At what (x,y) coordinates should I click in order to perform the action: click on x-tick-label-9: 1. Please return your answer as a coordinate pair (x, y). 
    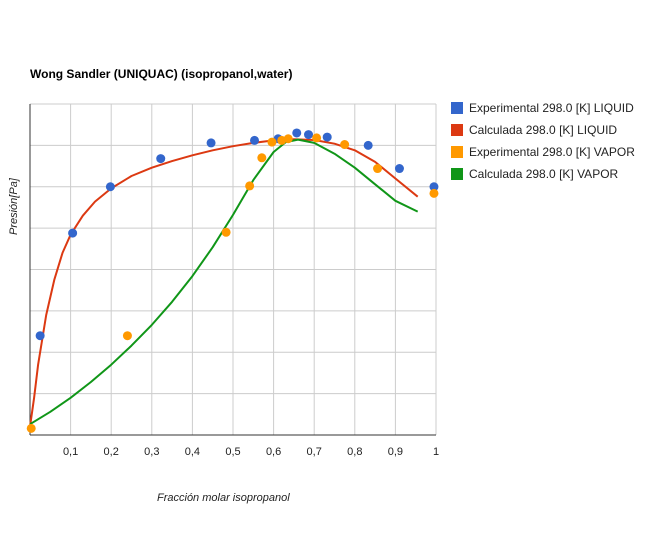
    Looking at the image, I should click on (436, 452).